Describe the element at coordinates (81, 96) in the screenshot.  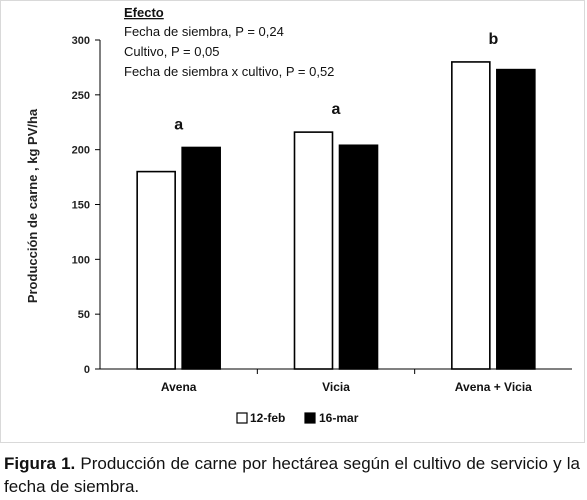
I see `y-tick-label: 250` at that location.